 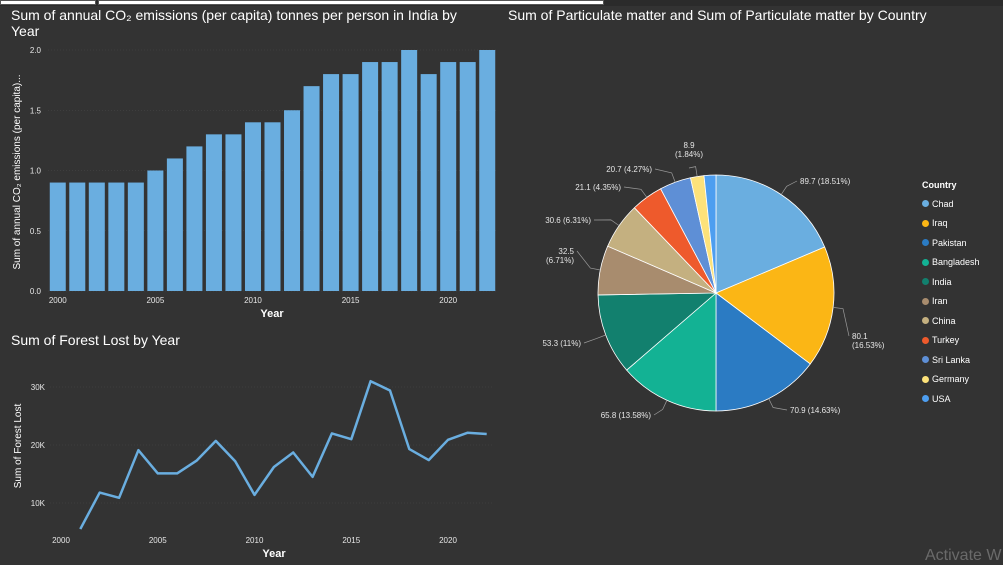 I want to click on forest-x-axis-title: Year, so click(x=274, y=554).